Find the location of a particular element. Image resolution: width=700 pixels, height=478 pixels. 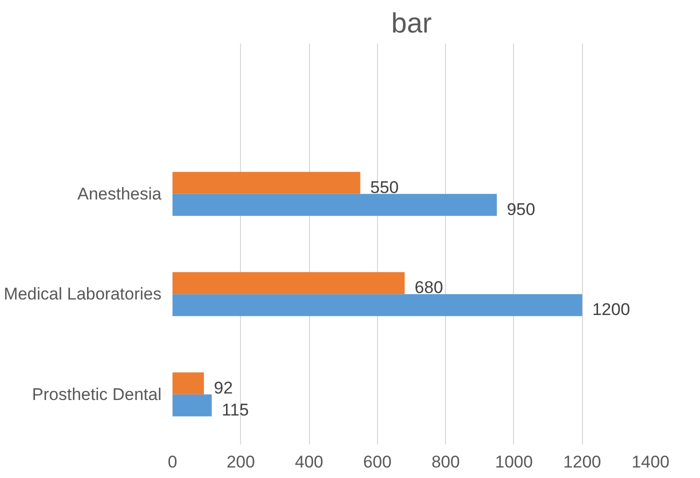

x-tick-label: 1000 is located at coordinates (514, 462).